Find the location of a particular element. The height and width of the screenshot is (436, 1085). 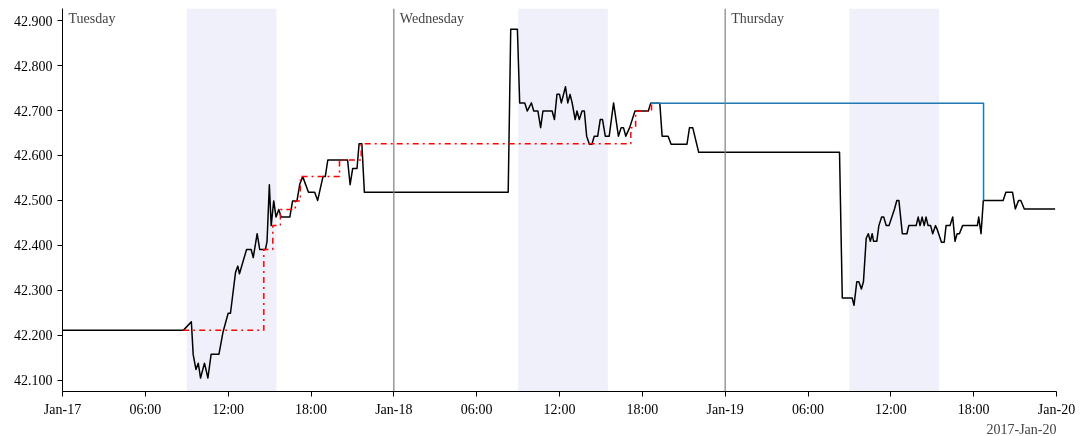

annotation: Tuesday is located at coordinates (92, 18).